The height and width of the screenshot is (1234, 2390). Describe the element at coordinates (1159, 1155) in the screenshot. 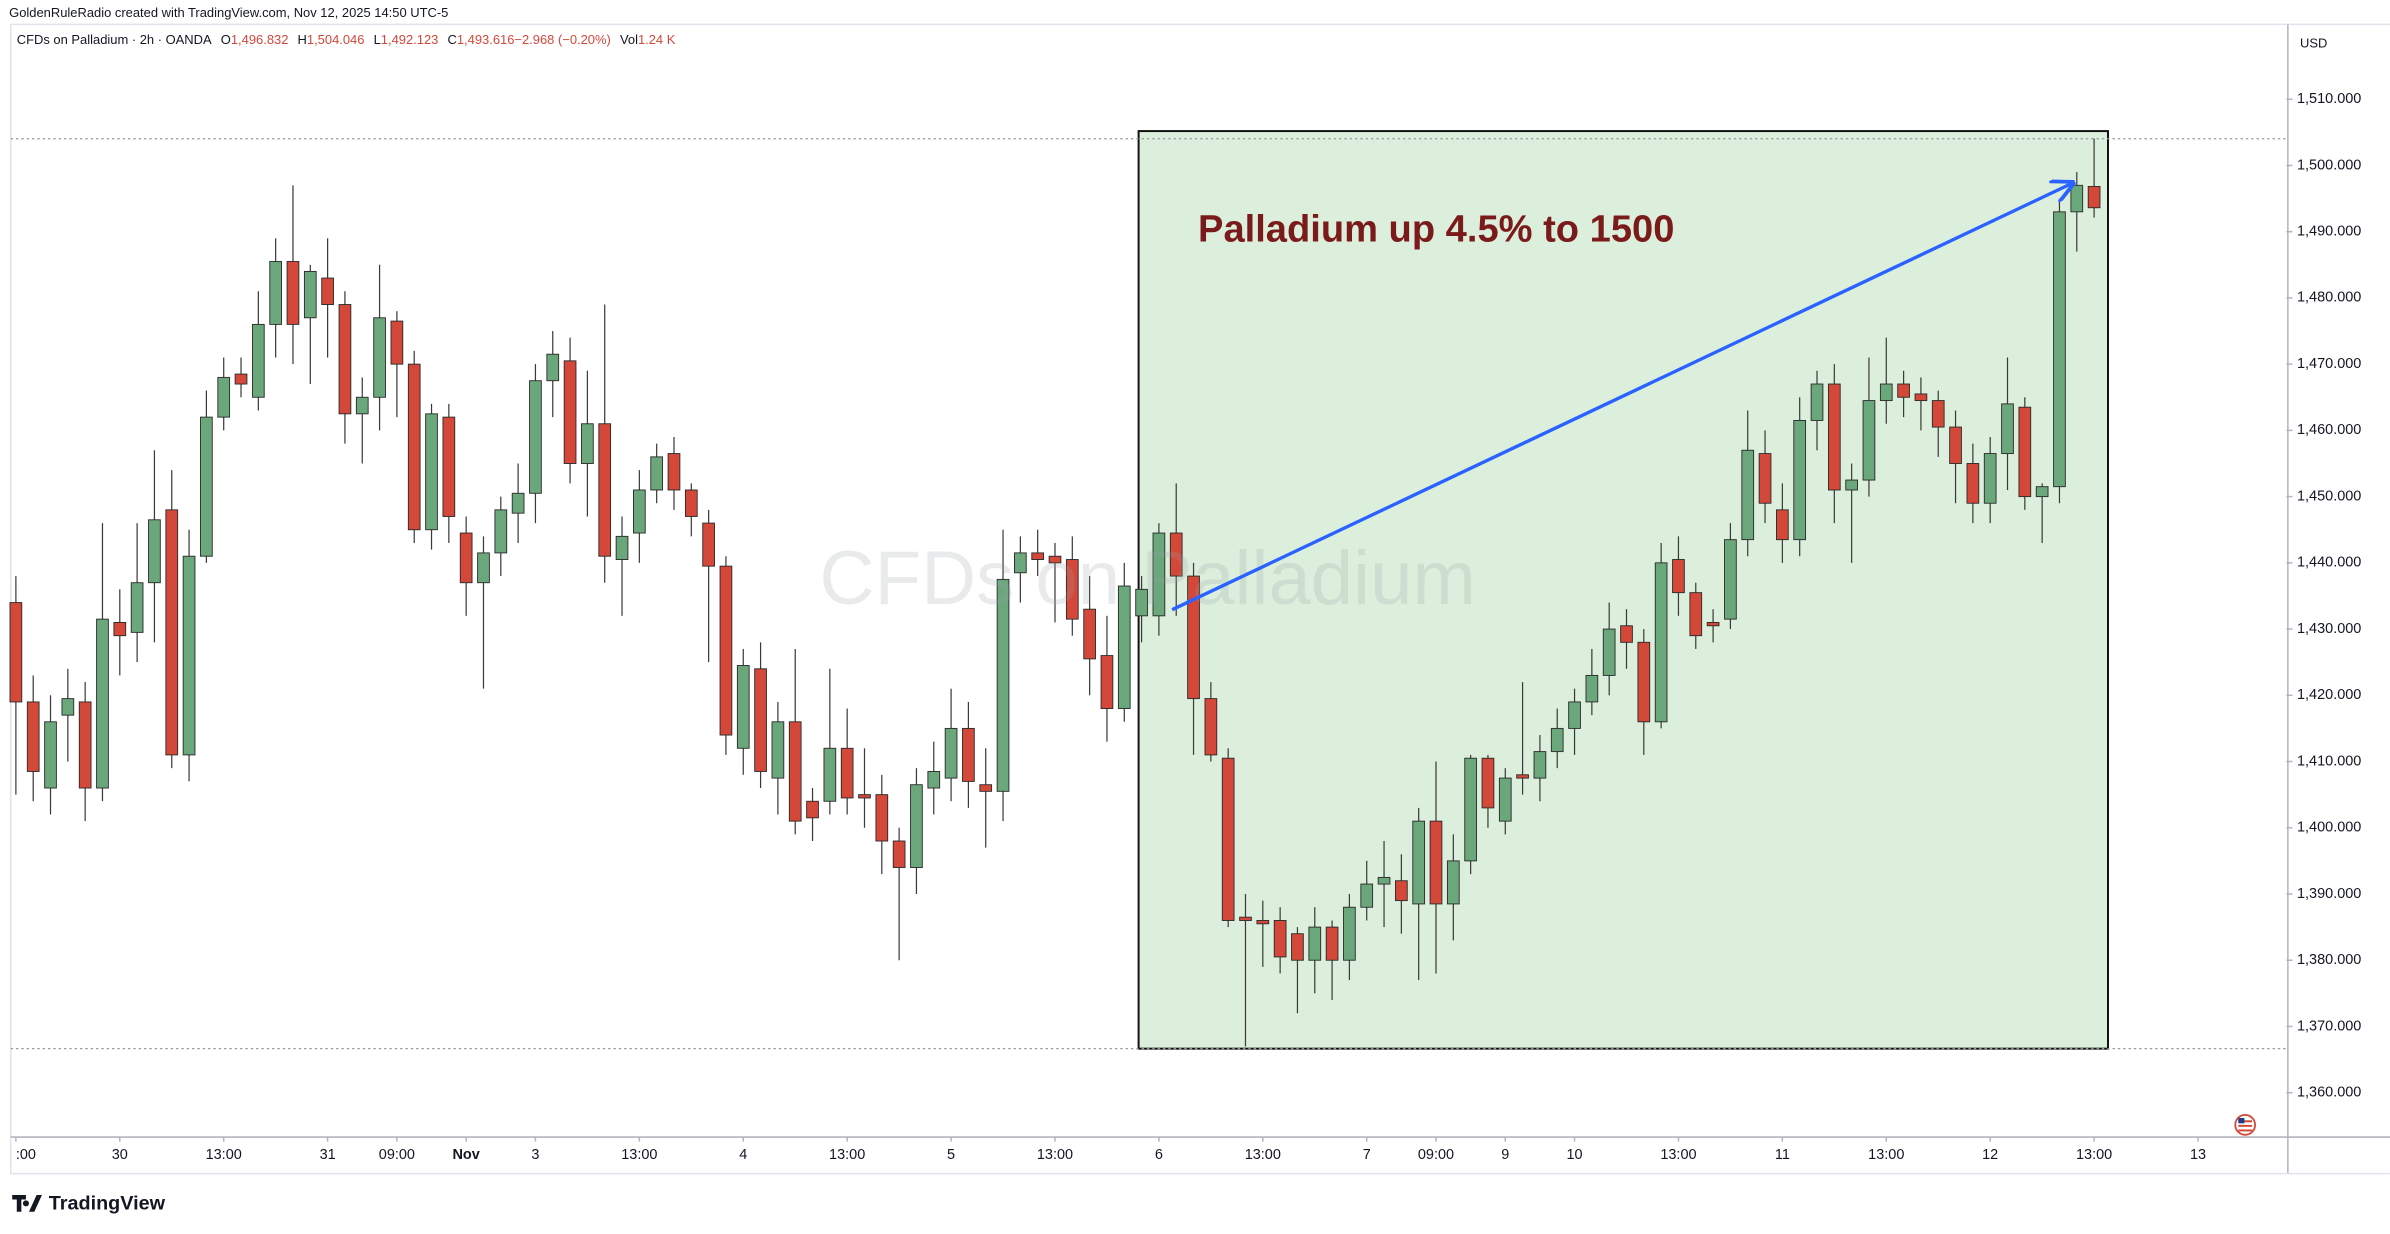

I see `x-tick-label: 6` at that location.